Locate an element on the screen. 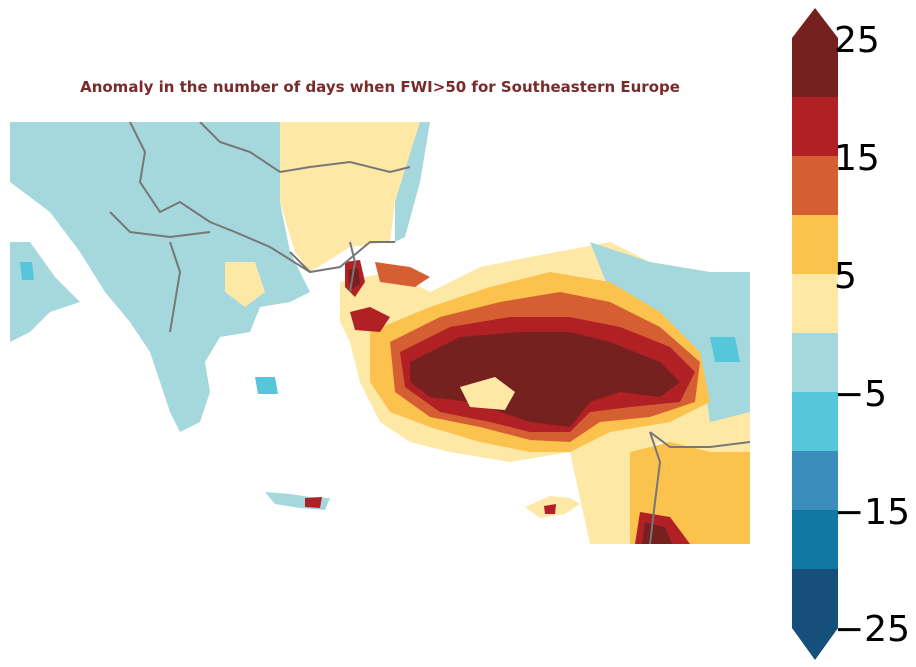  colorbar-tick-neg25: −25 is located at coordinates (872, 629).